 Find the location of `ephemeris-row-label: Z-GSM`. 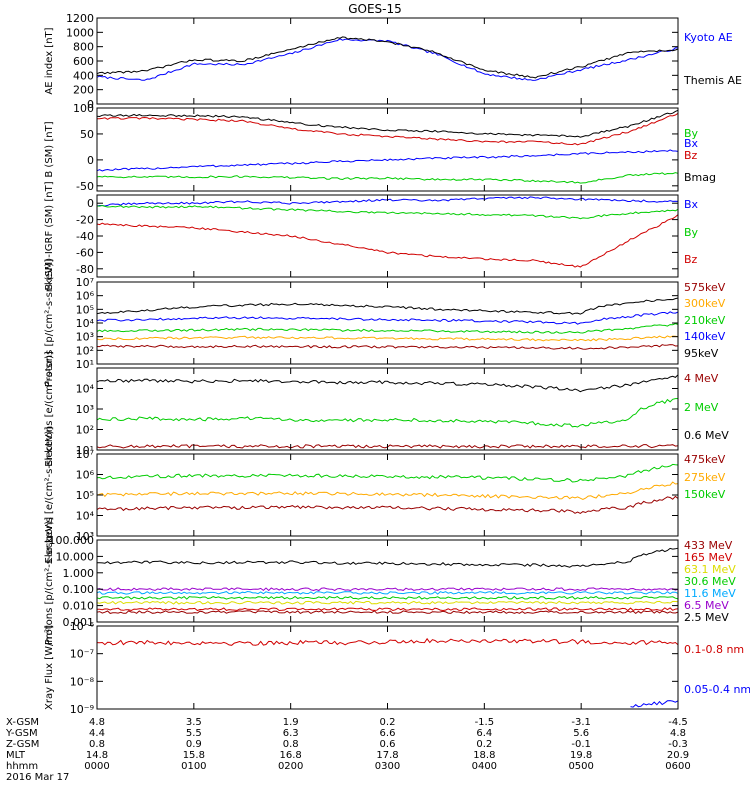

ephemeris-row-label: Z-GSM is located at coordinates (22, 744).